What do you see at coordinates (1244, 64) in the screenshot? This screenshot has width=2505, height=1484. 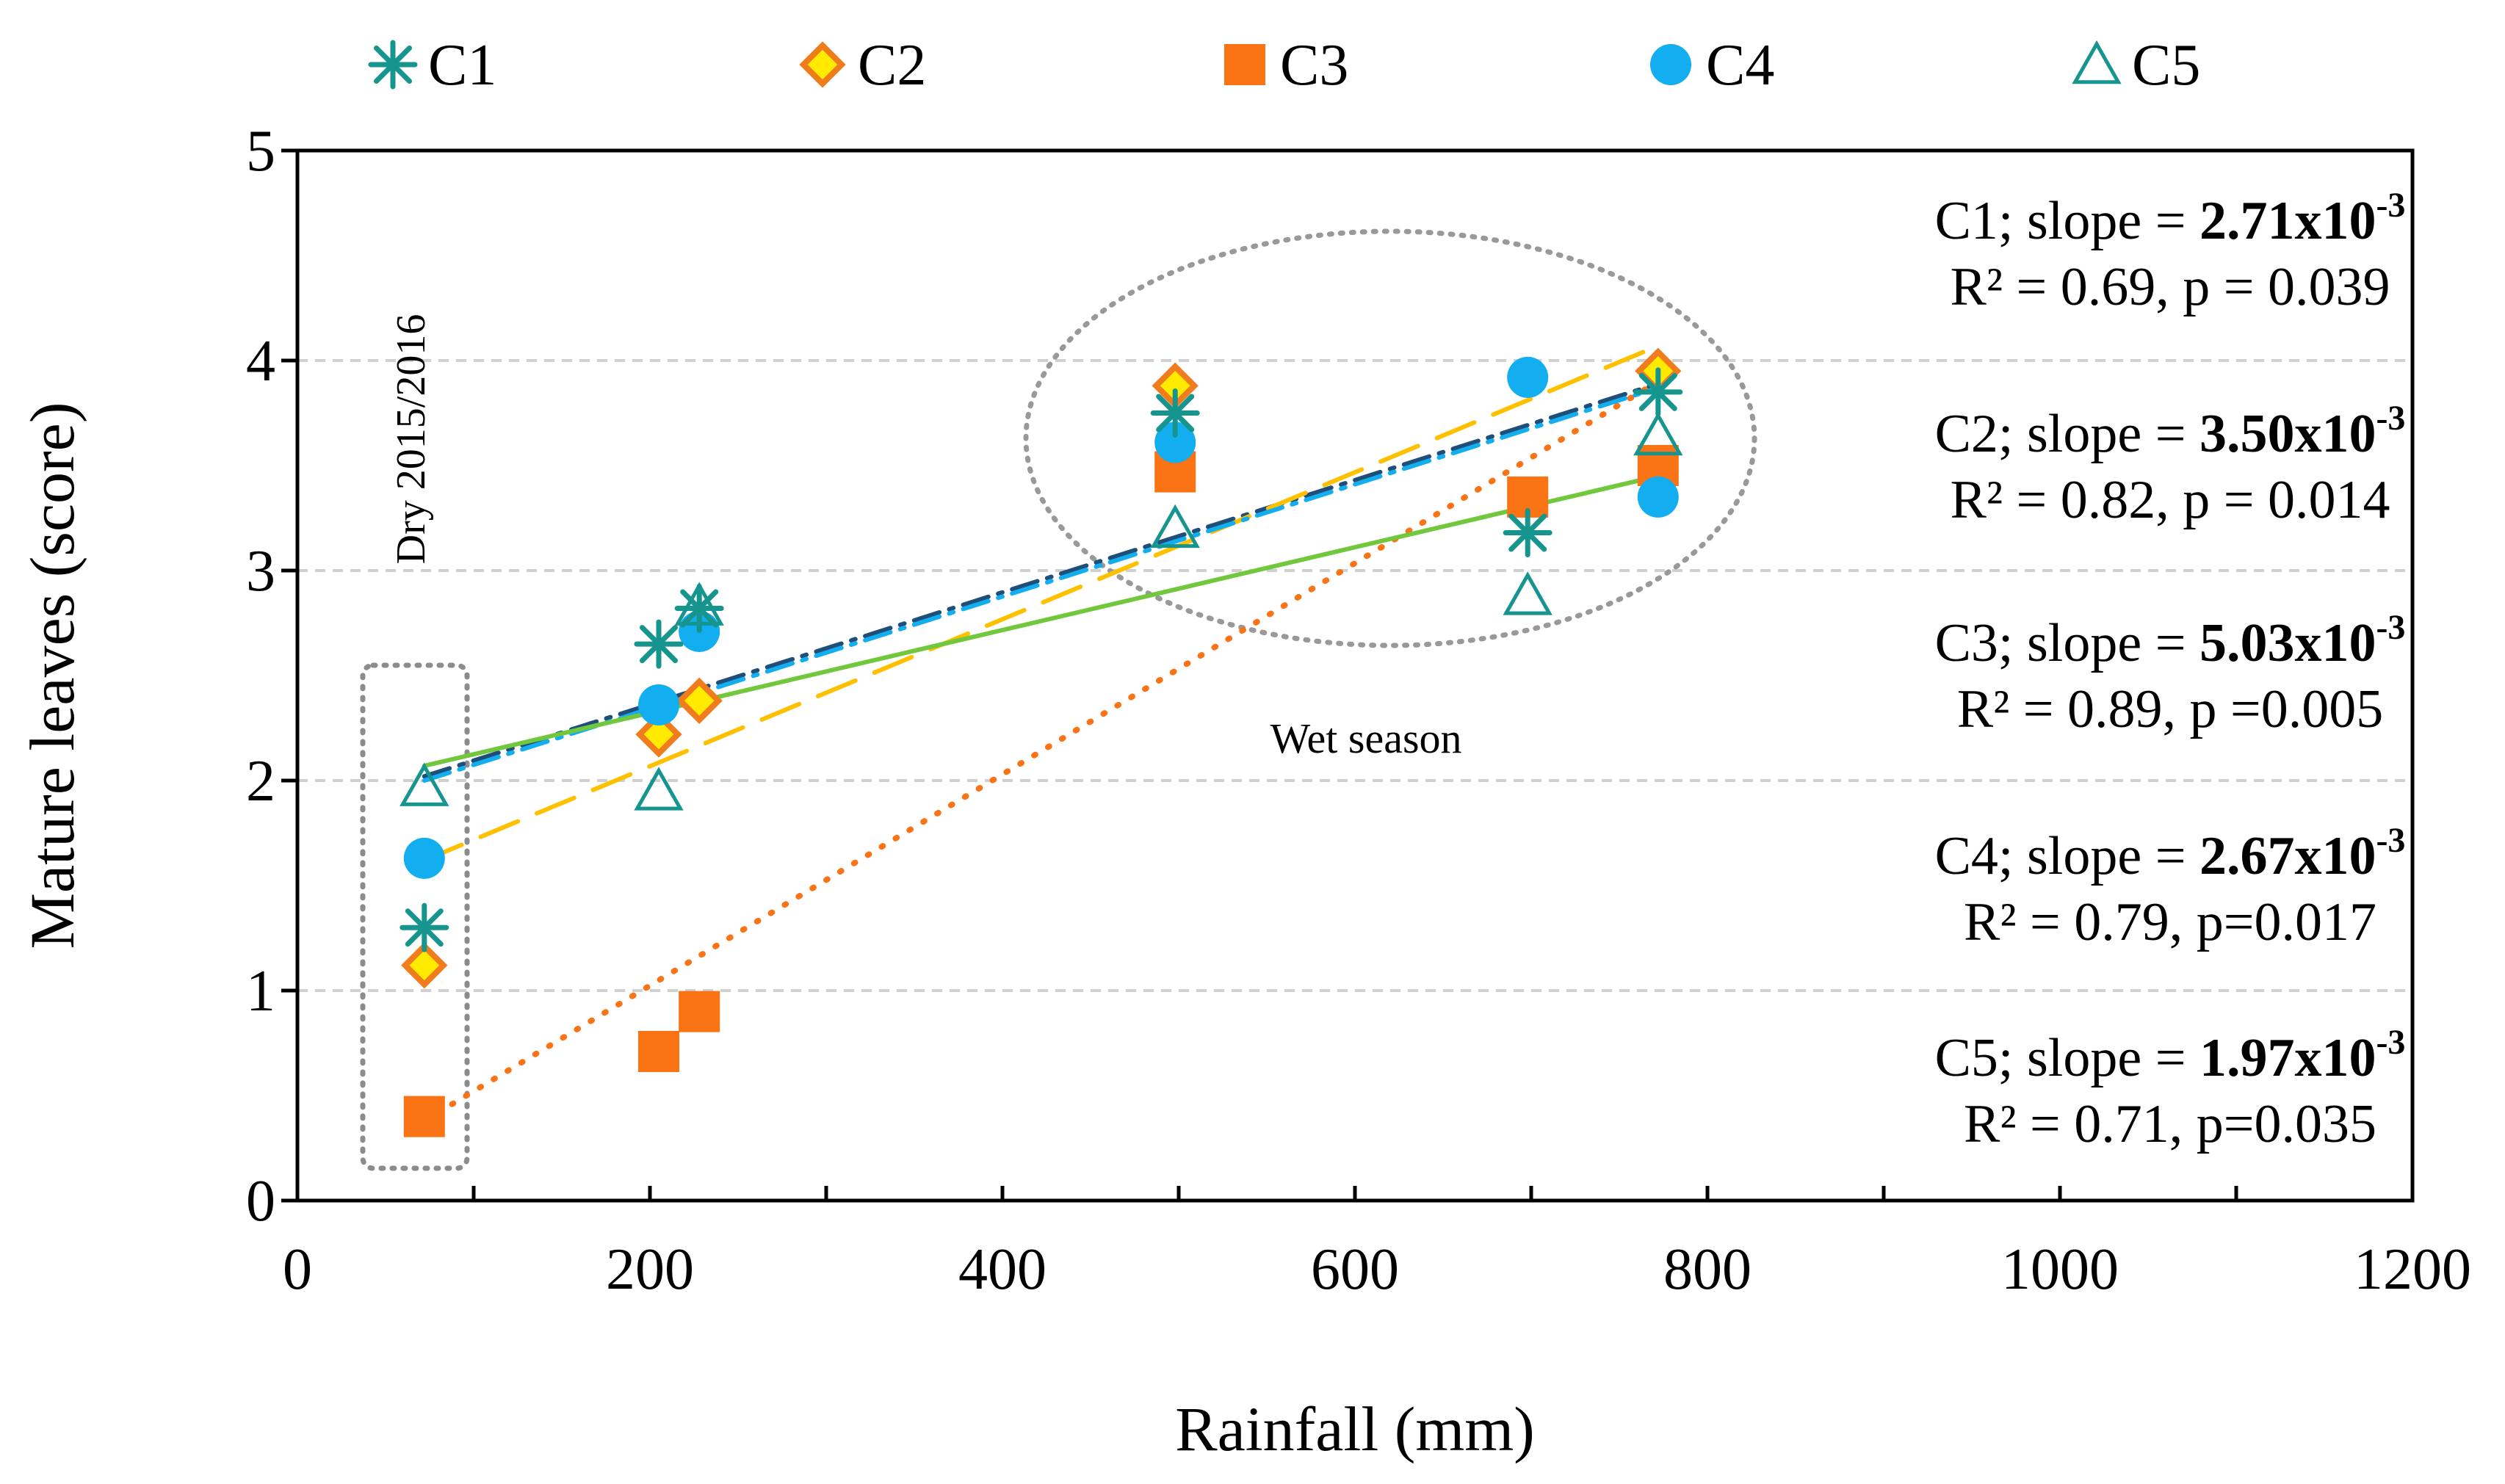 I see `legend-marker-c3-shape` at bounding box center [1244, 64].